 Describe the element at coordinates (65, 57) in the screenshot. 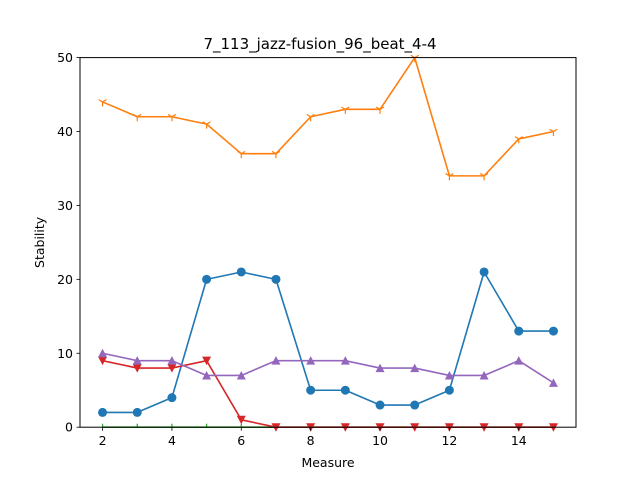

I see `y-tick-label: 50` at that location.